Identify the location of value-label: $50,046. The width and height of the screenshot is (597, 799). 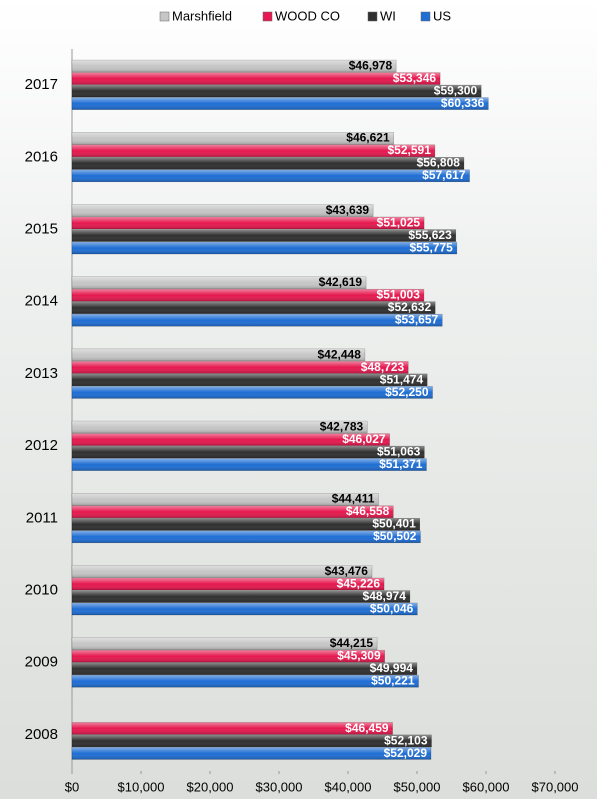
(392, 608).